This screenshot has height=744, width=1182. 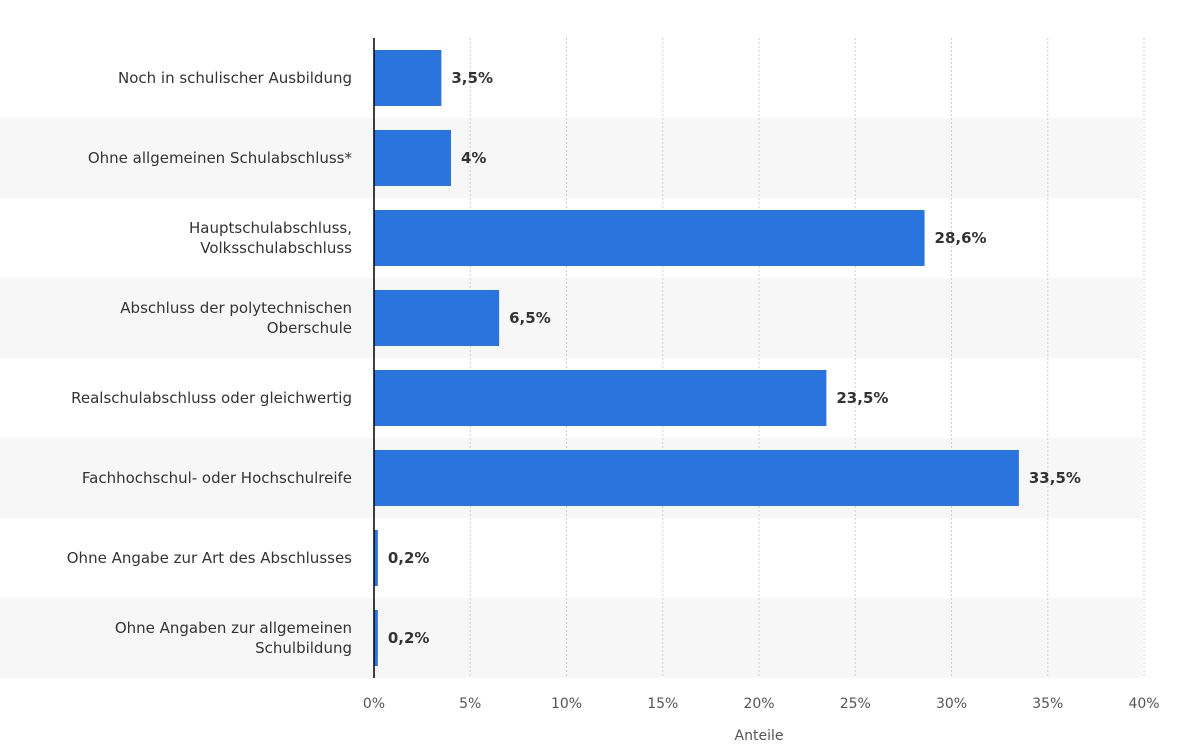 I want to click on x-tick-label: 10%, so click(x=566, y=704).